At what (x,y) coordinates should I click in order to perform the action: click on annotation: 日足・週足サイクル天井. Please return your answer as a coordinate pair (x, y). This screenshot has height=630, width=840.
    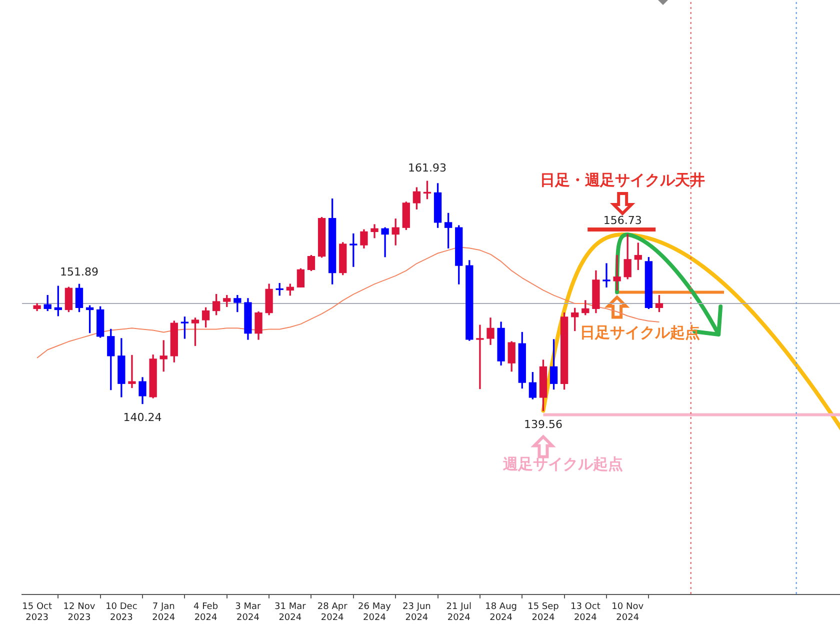
    Looking at the image, I should click on (623, 179).